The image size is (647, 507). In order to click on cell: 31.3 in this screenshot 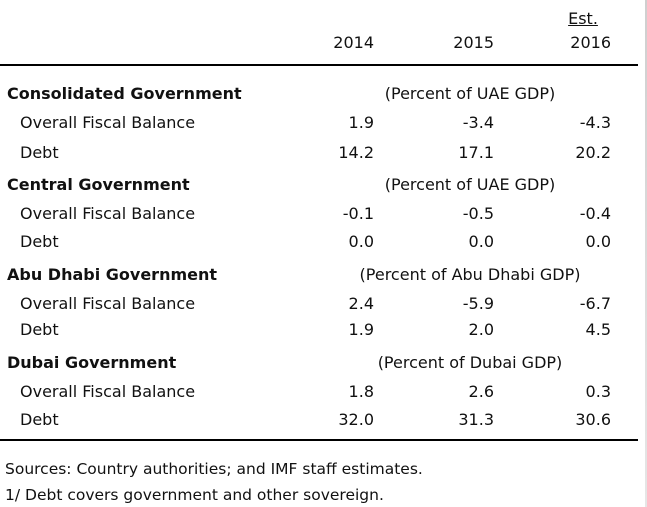, I will do `click(476, 419)`.